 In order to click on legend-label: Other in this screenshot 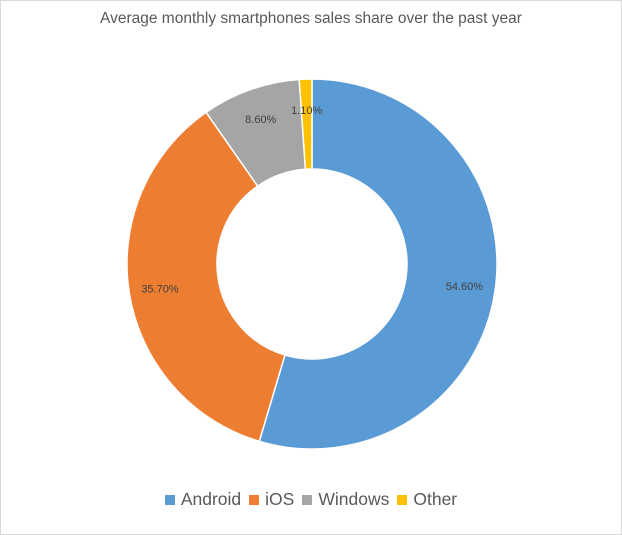, I will do `click(435, 499)`.